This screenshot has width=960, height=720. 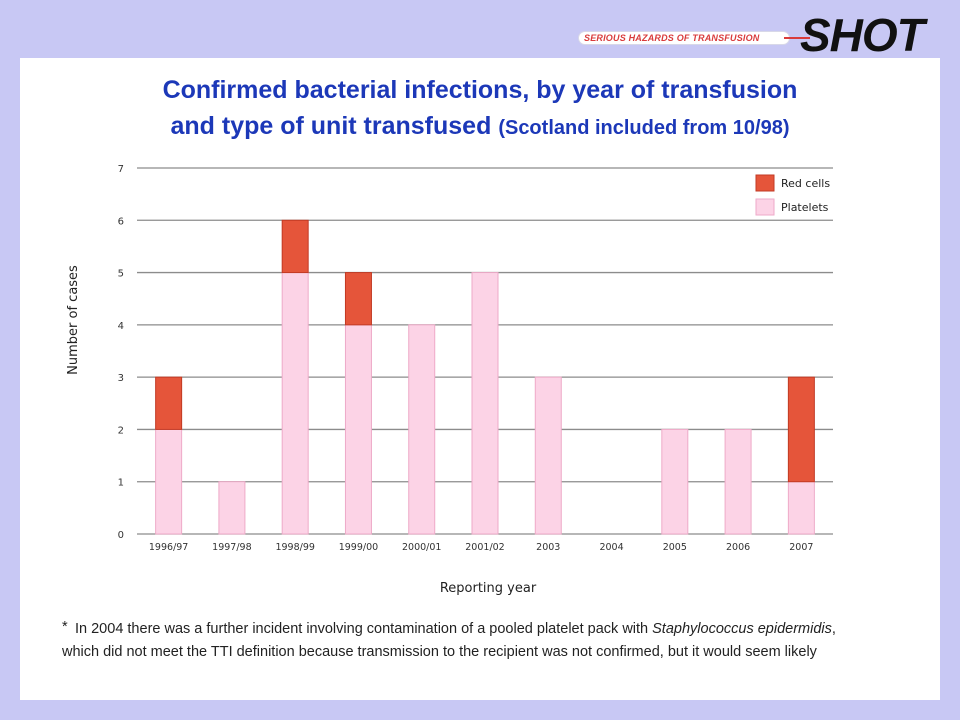 What do you see at coordinates (121, 326) in the screenshot?
I see `y-tick-label: 4` at bounding box center [121, 326].